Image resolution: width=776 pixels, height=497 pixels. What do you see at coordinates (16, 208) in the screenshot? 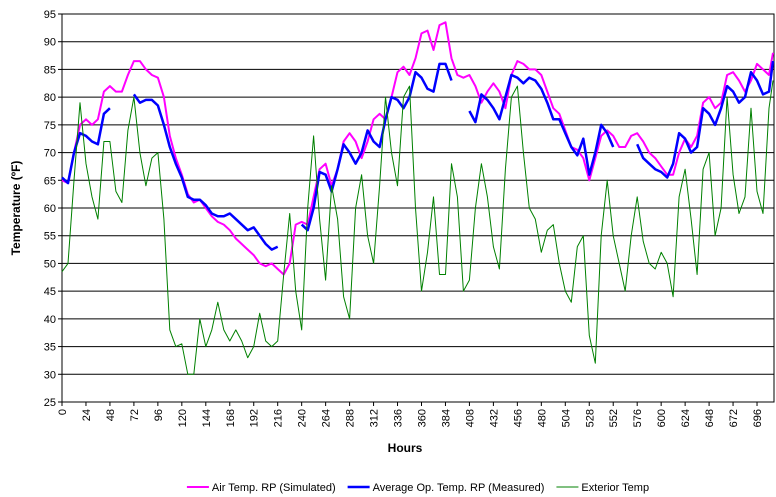
I see `y-axis-label: Temperature (ºF)` at bounding box center [16, 208].